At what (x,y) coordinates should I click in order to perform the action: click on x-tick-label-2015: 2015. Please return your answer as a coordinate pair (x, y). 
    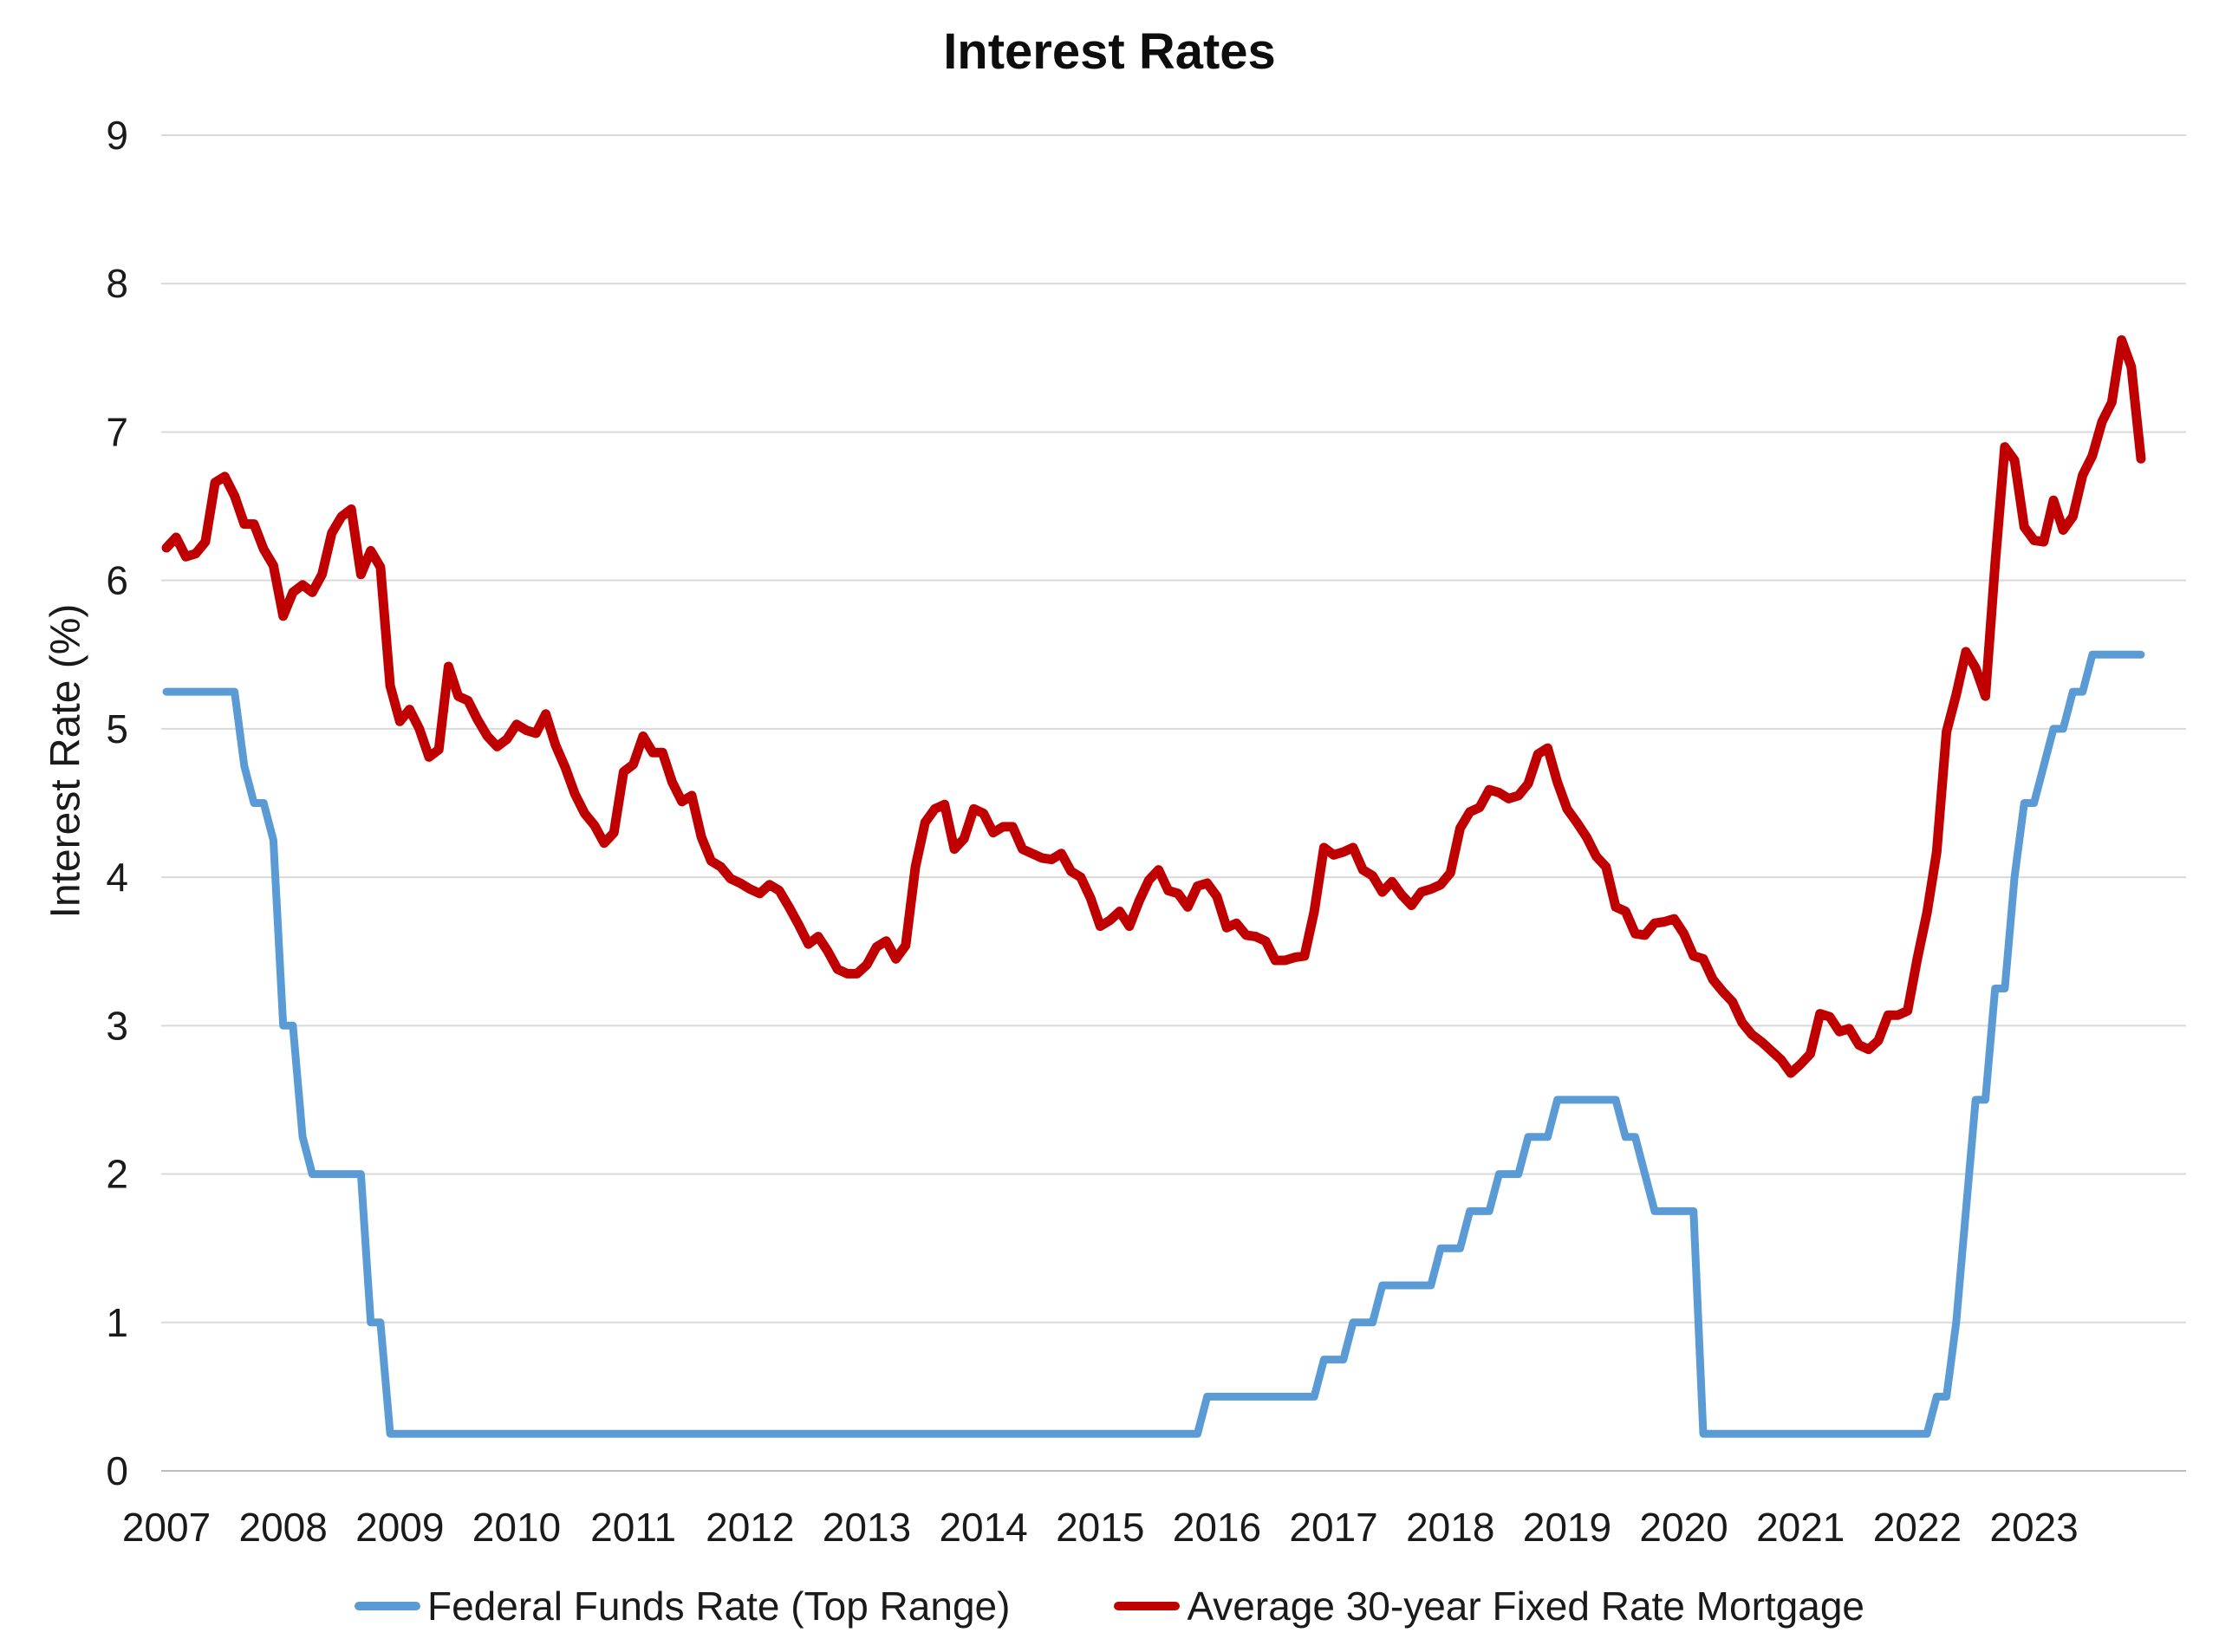
    Looking at the image, I should click on (1100, 1527).